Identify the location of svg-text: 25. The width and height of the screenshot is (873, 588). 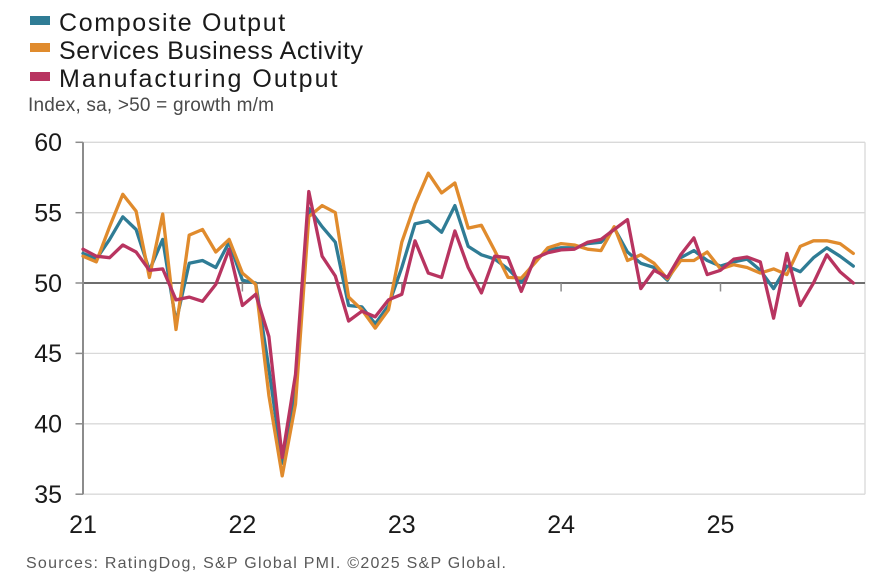
(721, 525).